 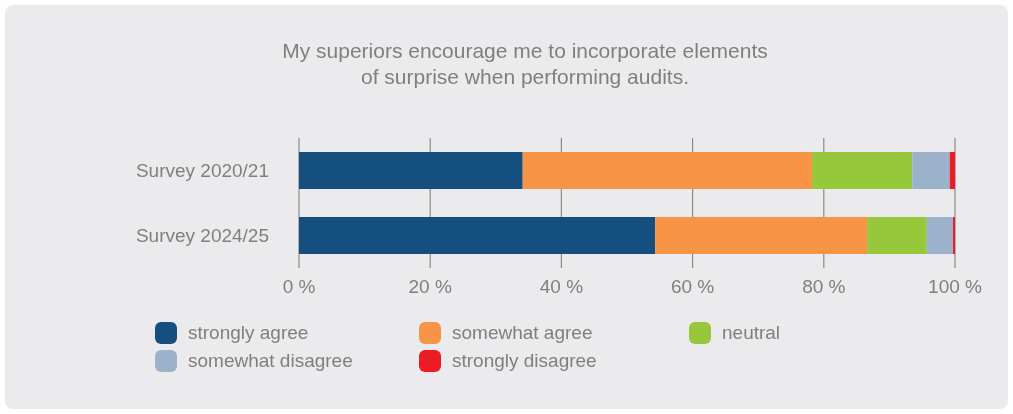 I want to click on legend-label: strongly agree, so click(x=248, y=333).